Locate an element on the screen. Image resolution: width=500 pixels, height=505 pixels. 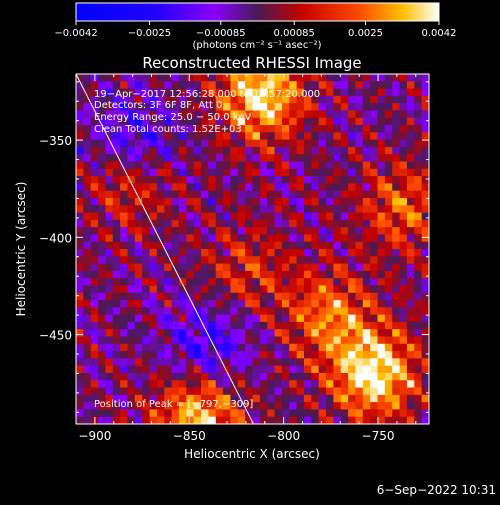
y-axis-label: Heliocentric Y (arcsec) is located at coordinates (21, 249).